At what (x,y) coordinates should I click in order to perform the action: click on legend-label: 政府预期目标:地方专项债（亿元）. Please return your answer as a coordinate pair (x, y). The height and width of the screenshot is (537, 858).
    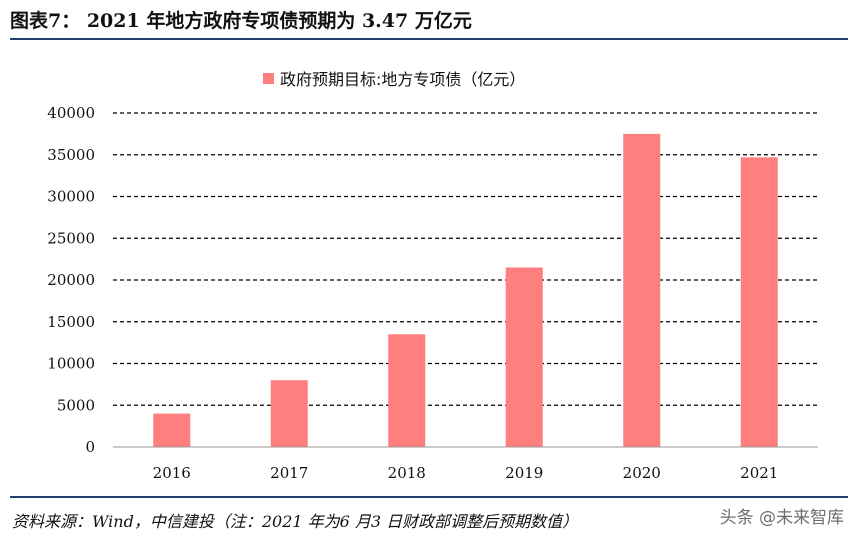
    Looking at the image, I should click on (402, 79).